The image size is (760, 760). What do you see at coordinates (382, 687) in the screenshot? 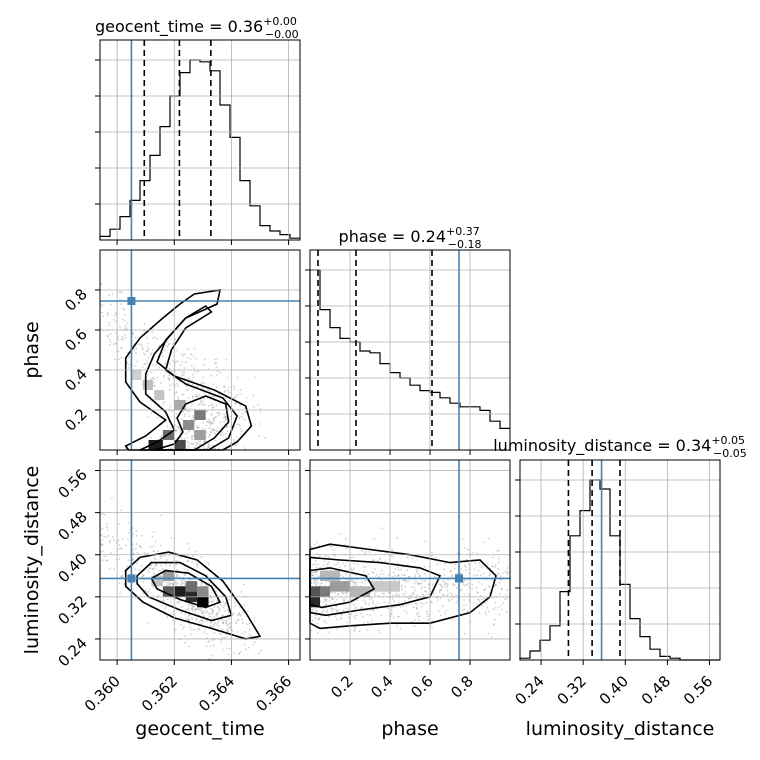
I see `tick-label-x-phase: 0.4` at bounding box center [382, 687].